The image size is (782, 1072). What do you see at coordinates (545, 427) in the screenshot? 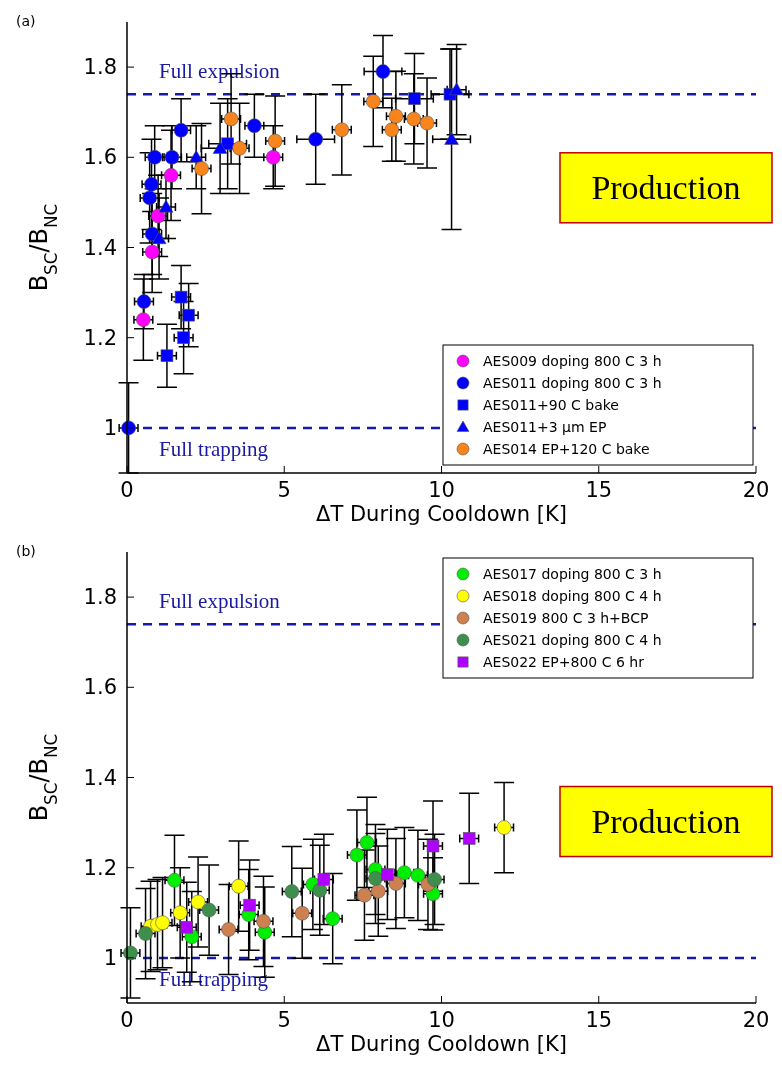
I see `legend-label: AES011+3 µm EP` at bounding box center [545, 427].